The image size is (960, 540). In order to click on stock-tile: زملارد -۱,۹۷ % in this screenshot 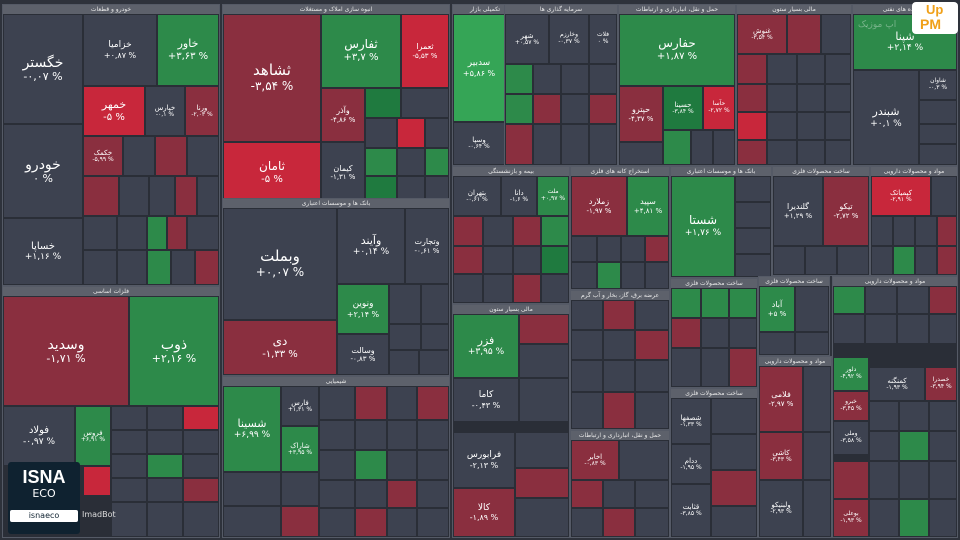, I will do `click(599, 206)`.